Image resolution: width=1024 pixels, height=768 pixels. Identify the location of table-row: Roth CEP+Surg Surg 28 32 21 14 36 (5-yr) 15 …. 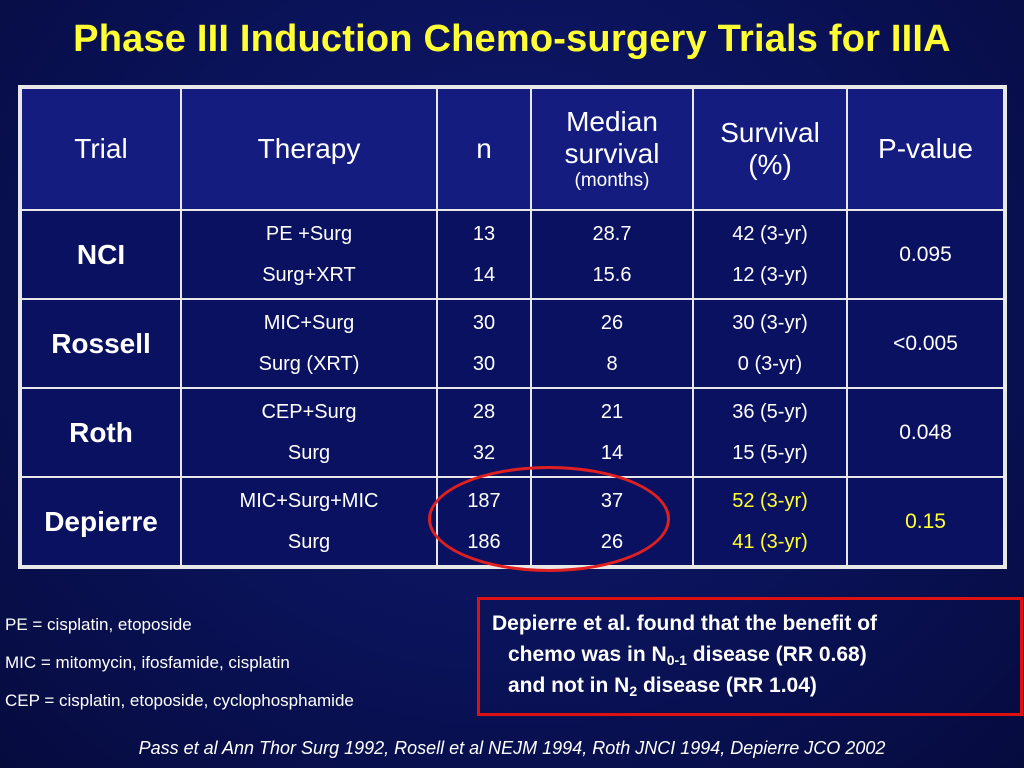
(512, 432).